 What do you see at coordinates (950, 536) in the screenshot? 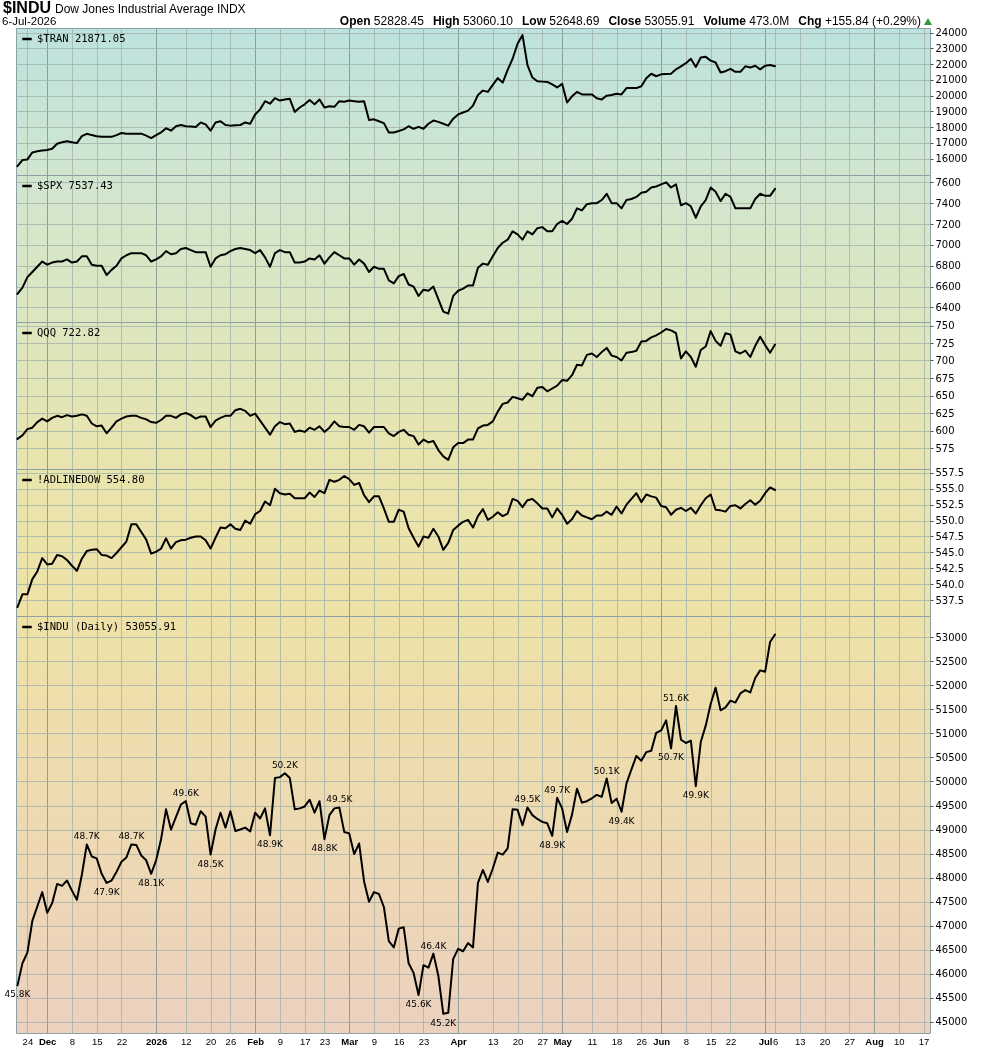
I see `y-tick-label: 547.5` at bounding box center [950, 536].